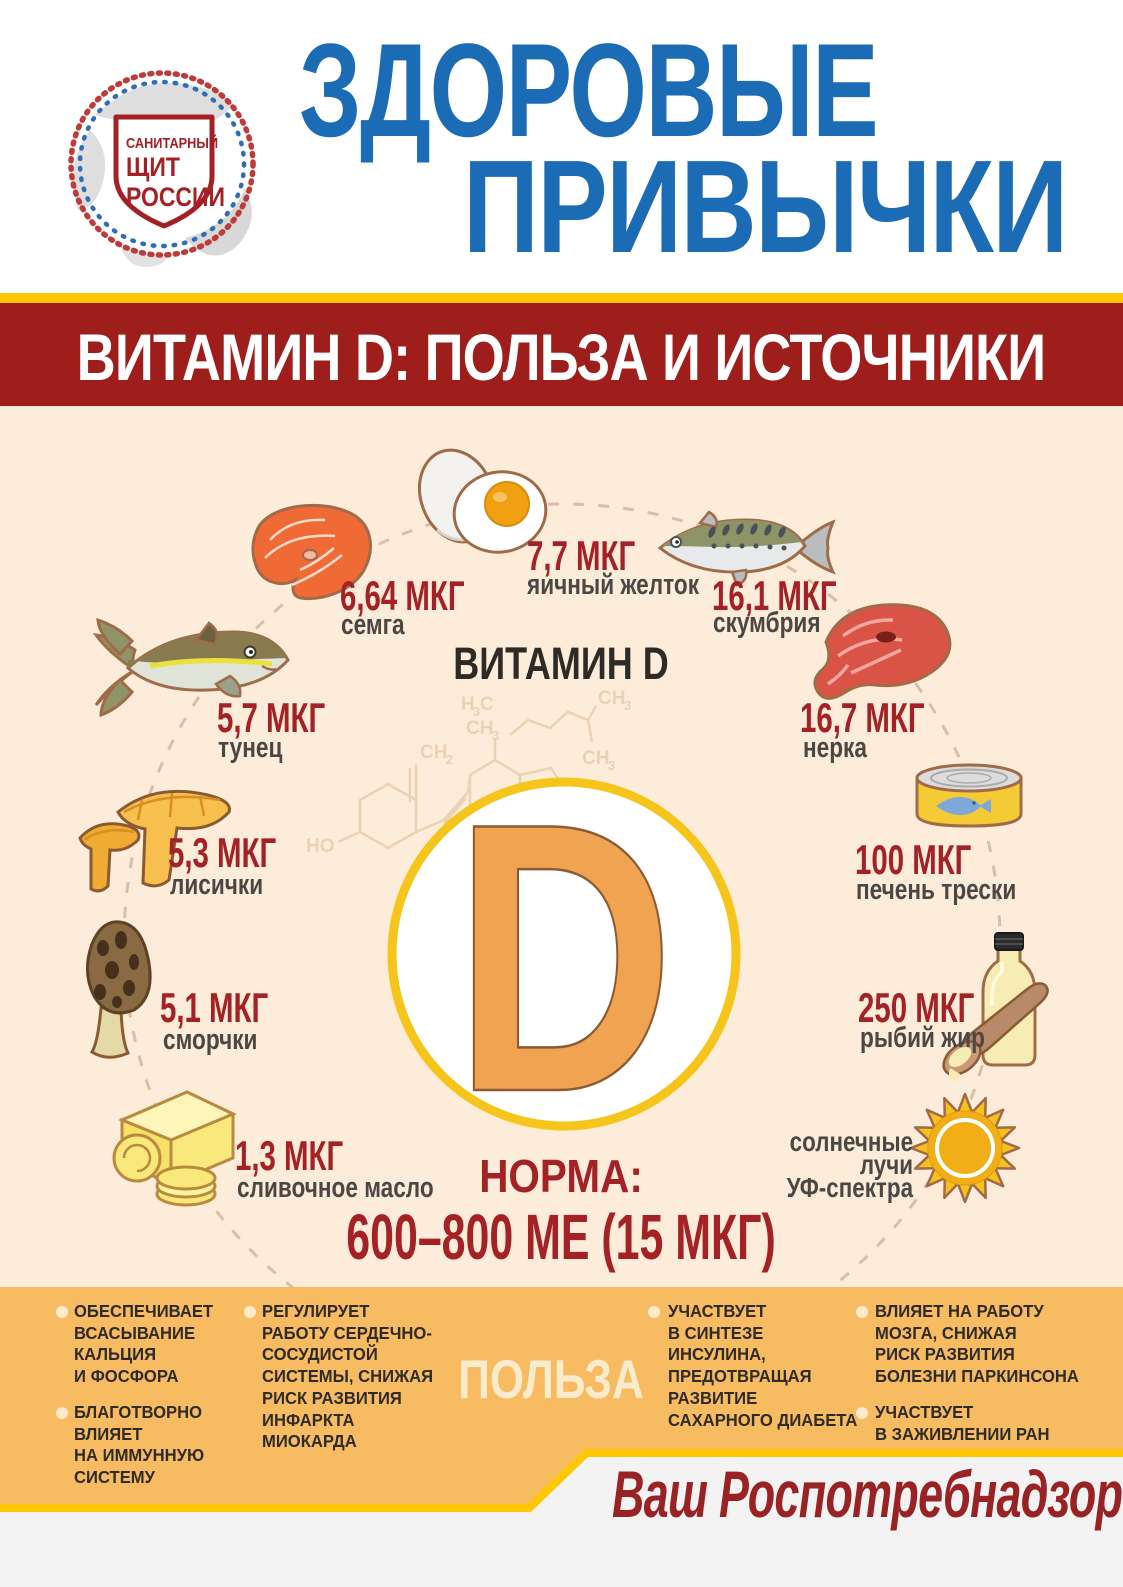 Image resolution: width=1123 pixels, height=1587 pixels. Describe the element at coordinates (250, 748) in the screenshot. I see `tuna-name: тунец` at that location.